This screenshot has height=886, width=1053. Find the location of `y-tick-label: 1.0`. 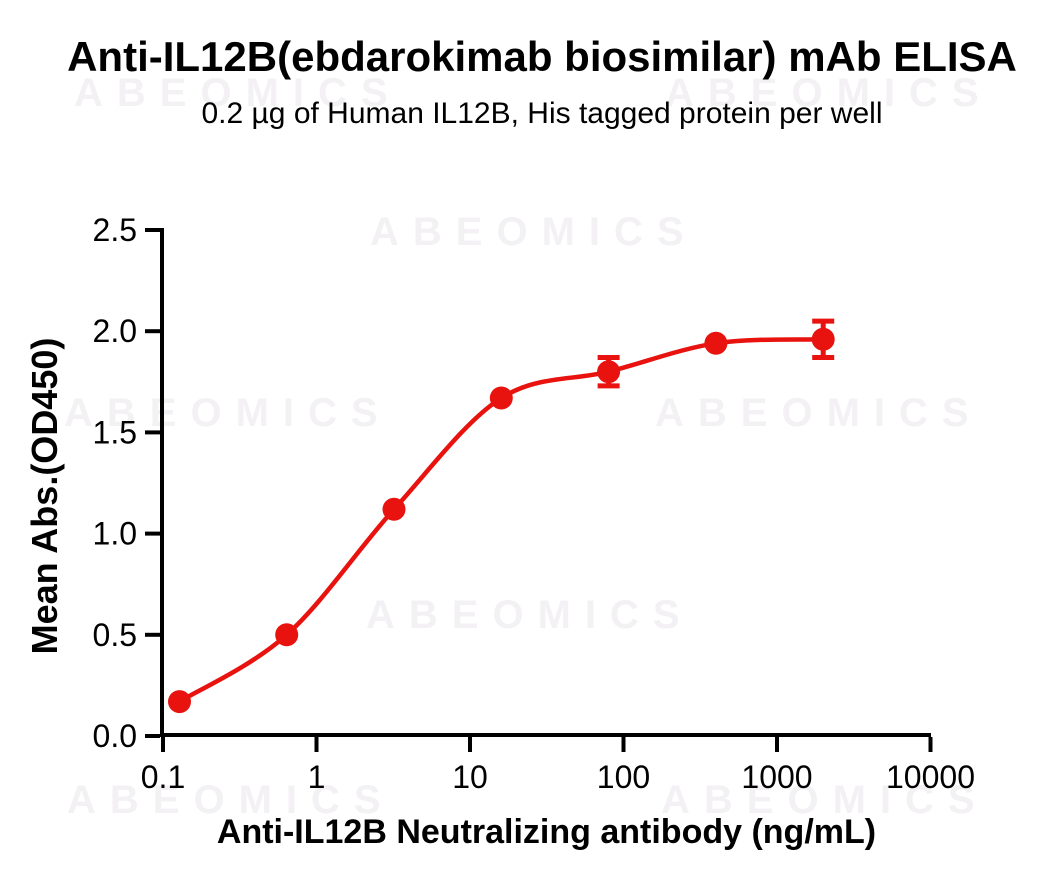

y-tick-label: 1.0 is located at coordinates (115, 534).